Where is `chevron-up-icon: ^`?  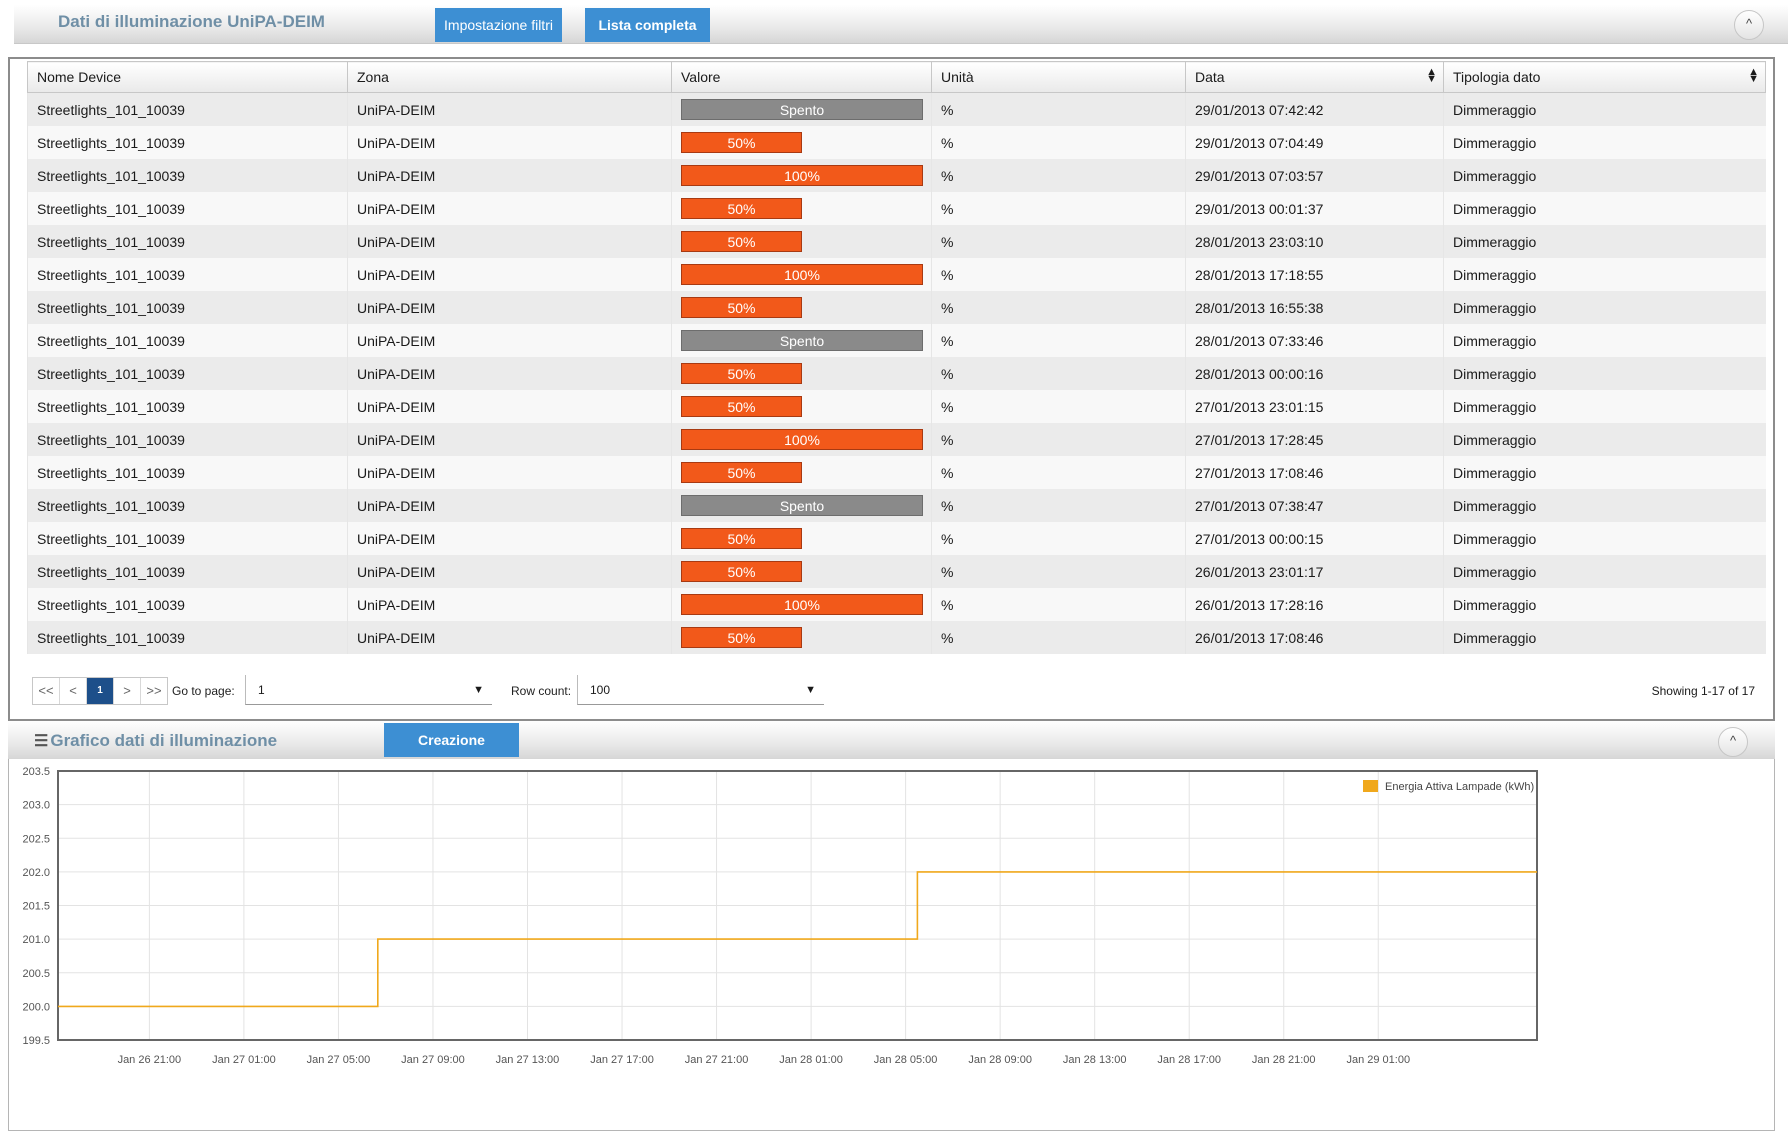
chevron-up-icon: ^ is located at coordinates (1749, 23).